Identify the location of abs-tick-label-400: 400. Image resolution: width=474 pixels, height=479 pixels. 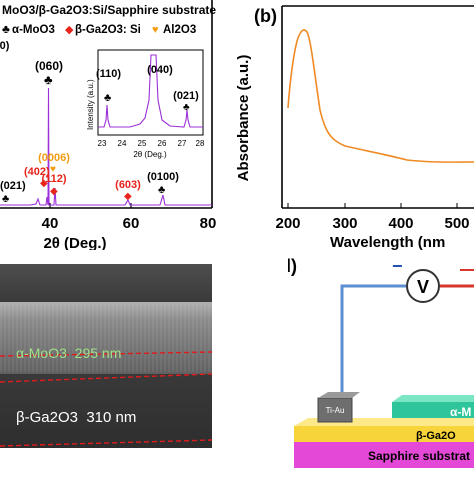
(400, 223).